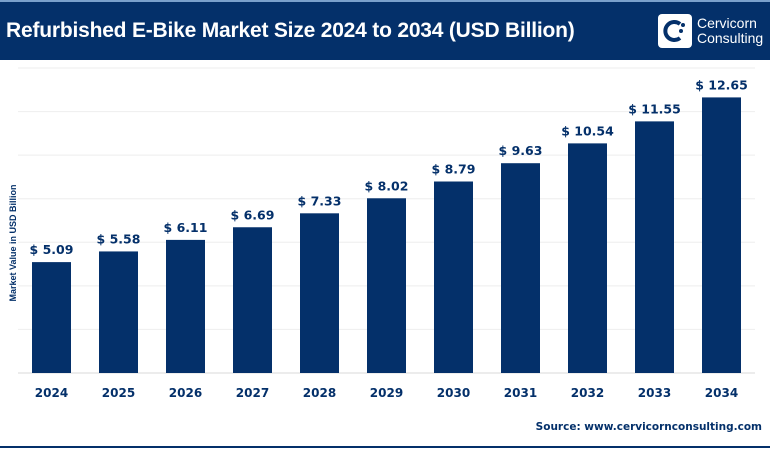 The image size is (770, 450). Describe the element at coordinates (185, 393) in the screenshot. I see `x-tick-label-2026: 2026` at that location.